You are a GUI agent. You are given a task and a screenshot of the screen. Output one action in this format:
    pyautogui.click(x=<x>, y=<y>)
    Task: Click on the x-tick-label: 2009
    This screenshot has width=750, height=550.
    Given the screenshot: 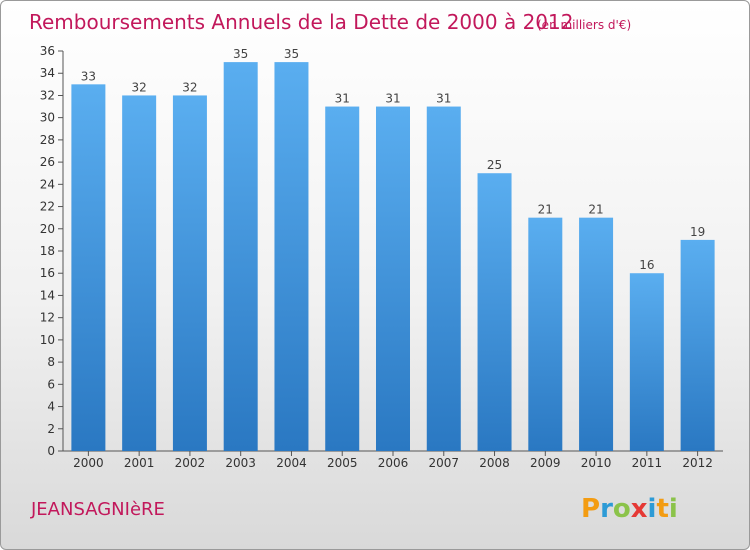 What is the action you would take?
    pyautogui.click(x=545, y=463)
    